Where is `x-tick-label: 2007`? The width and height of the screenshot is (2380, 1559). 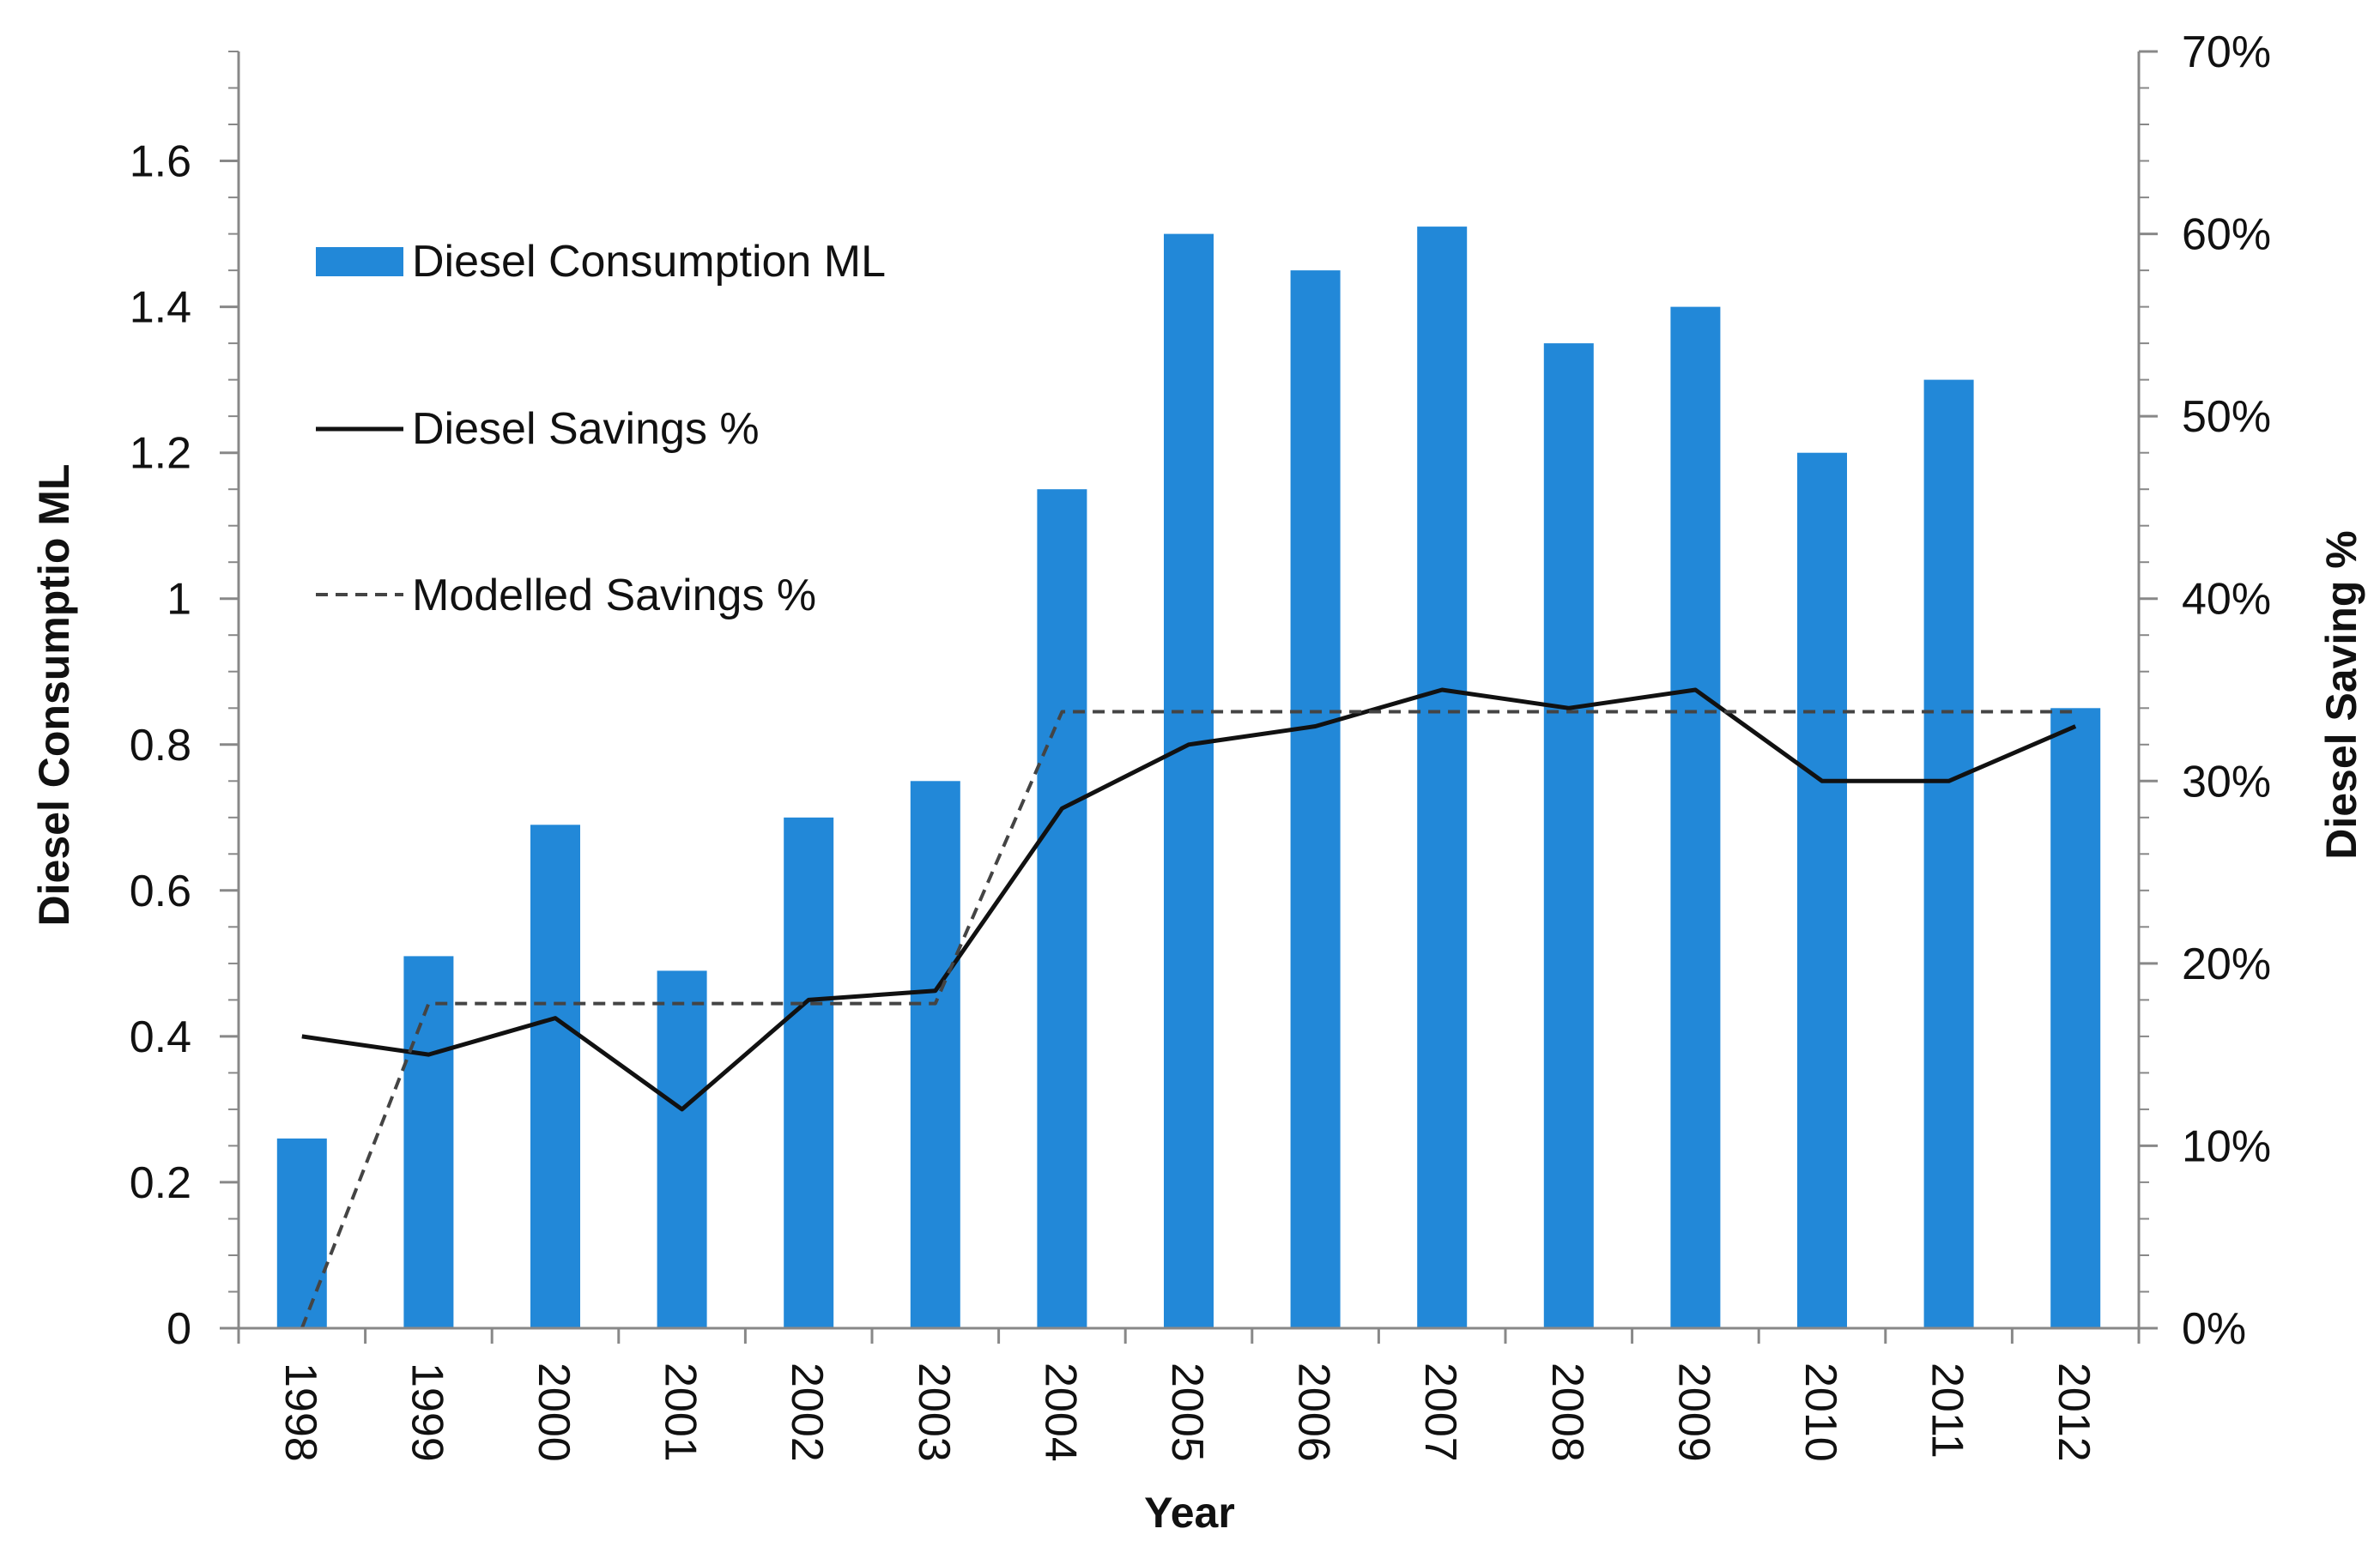
x-tick-label: 2007 is located at coordinates (1440, 1412).